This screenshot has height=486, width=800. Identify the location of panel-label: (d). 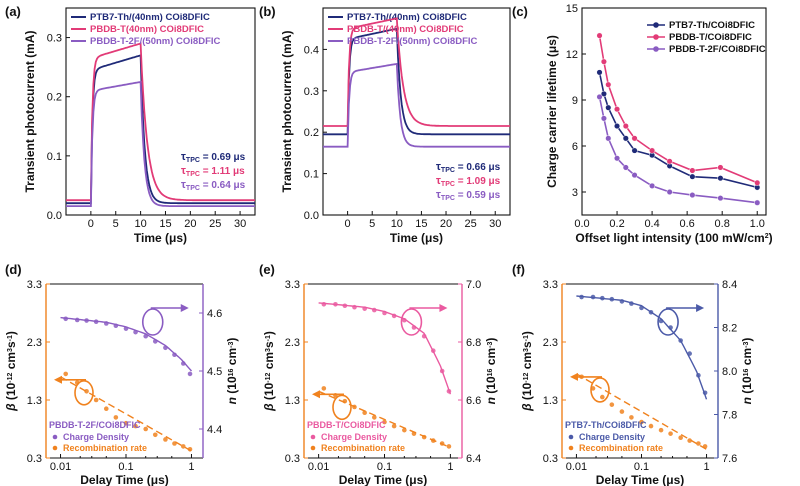
(13, 269).